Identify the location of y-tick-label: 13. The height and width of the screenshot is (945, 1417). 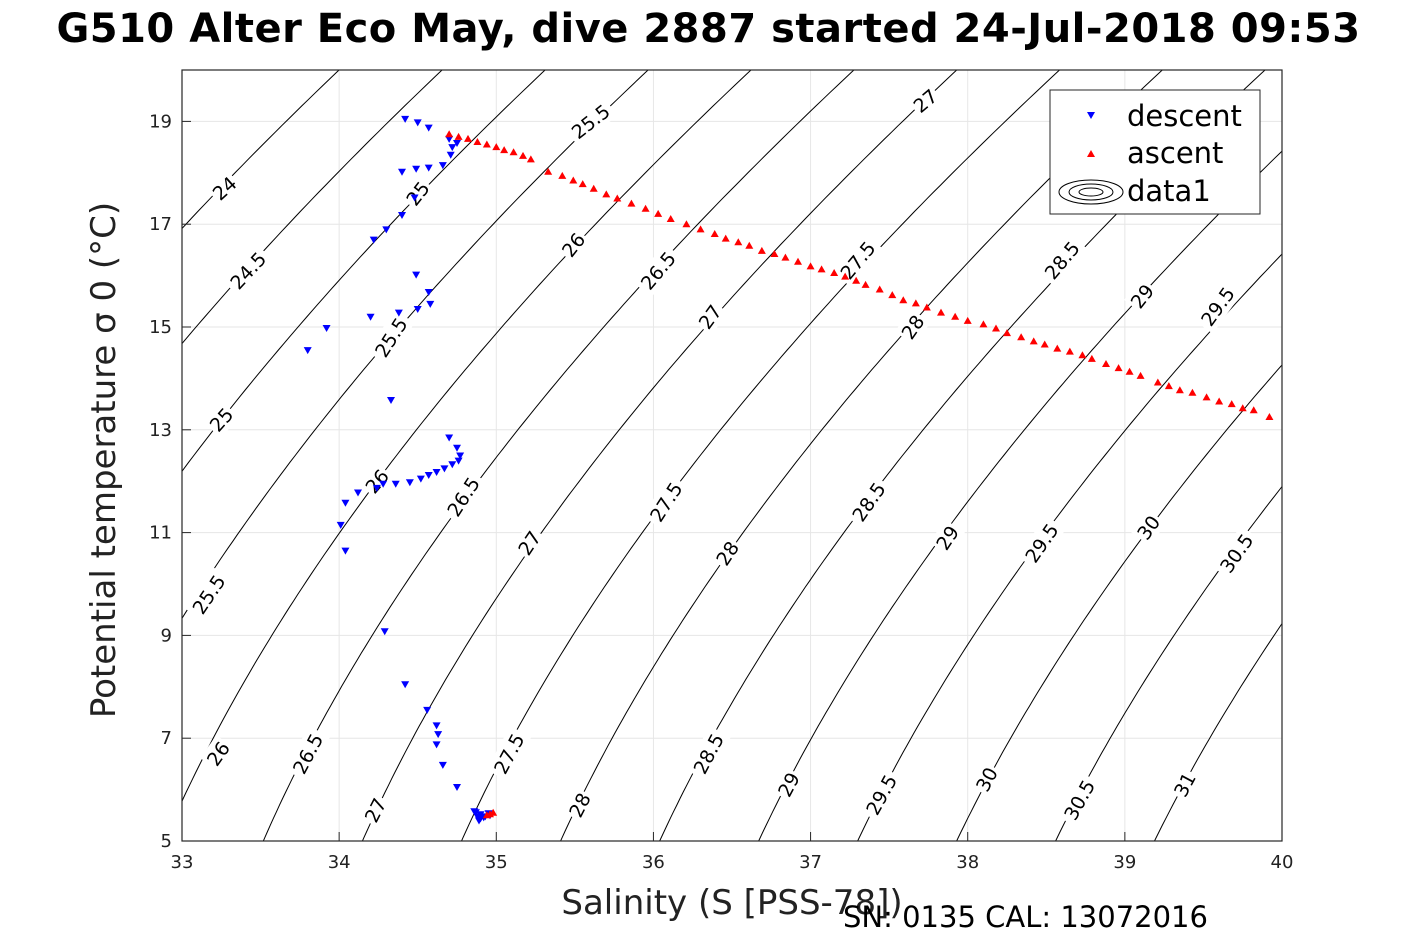
(160, 430).